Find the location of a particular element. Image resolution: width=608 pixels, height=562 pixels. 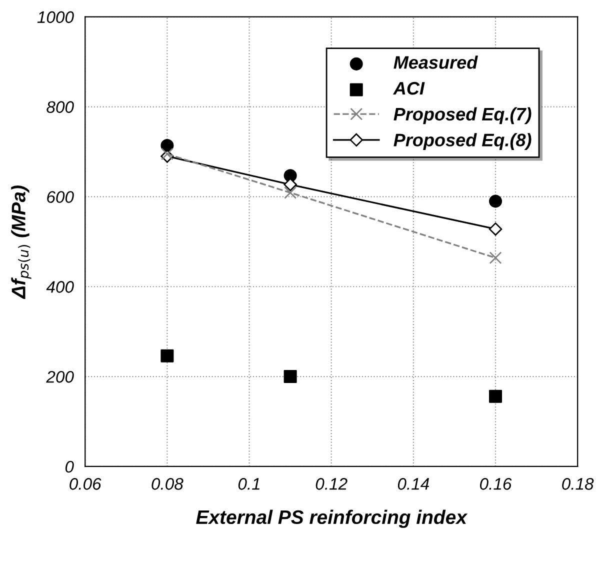

x-tick-label: 0.18 is located at coordinates (578, 484).